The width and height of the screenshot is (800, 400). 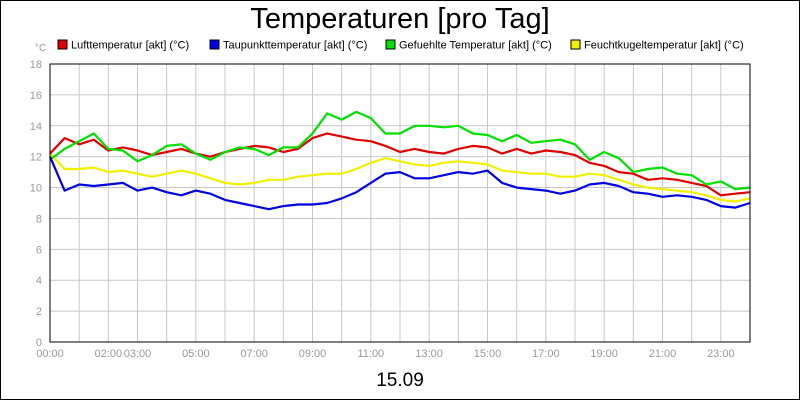 I want to click on x-tick-label: 17:00, so click(x=546, y=354).